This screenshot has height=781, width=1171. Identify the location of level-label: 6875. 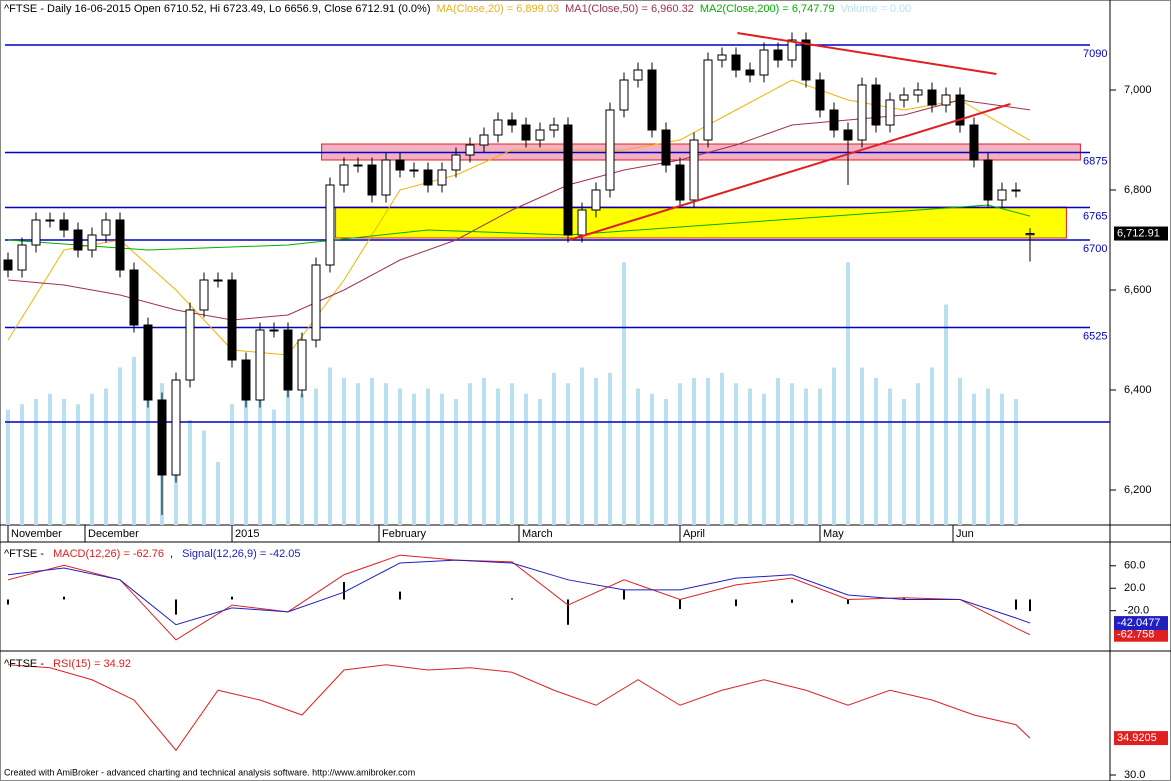
(1095, 161).